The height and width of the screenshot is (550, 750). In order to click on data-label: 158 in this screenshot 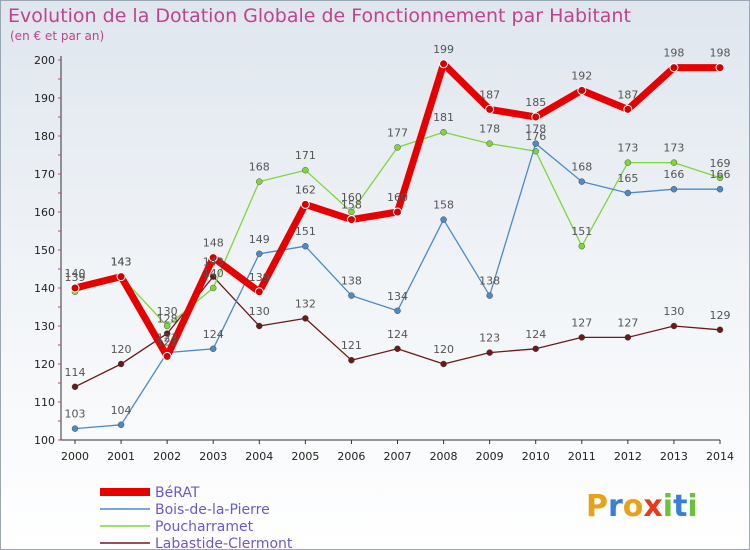, I will do `click(351, 205)`.